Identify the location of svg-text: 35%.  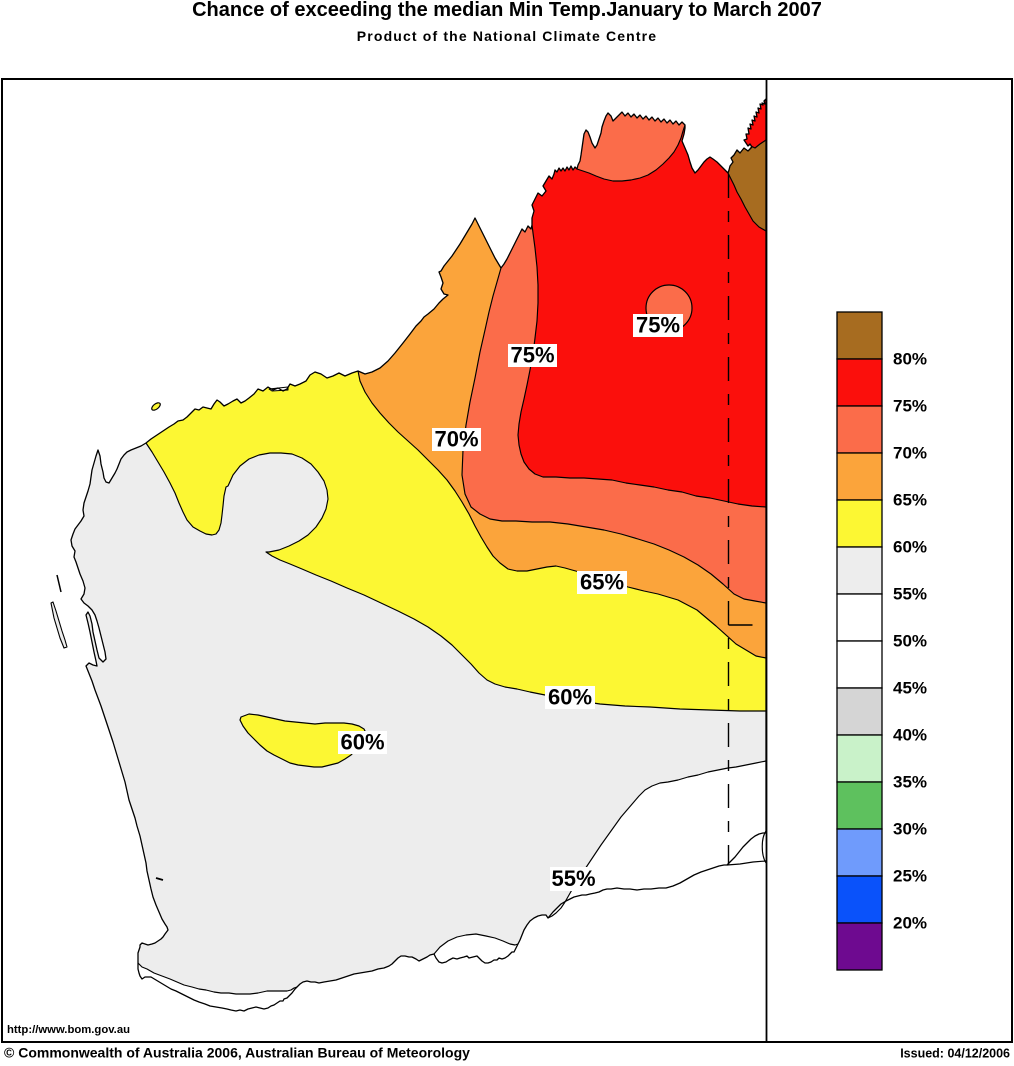
(910, 782).